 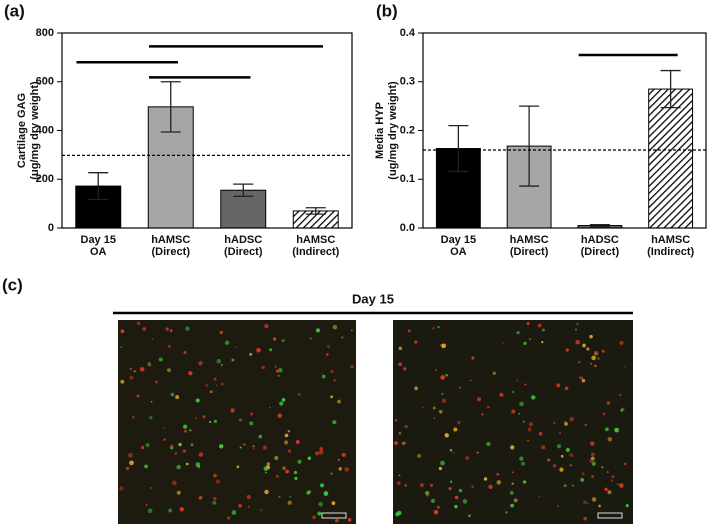 What do you see at coordinates (600, 252) in the screenshot?
I see `x-tick-label: (Direct)` at bounding box center [600, 252].